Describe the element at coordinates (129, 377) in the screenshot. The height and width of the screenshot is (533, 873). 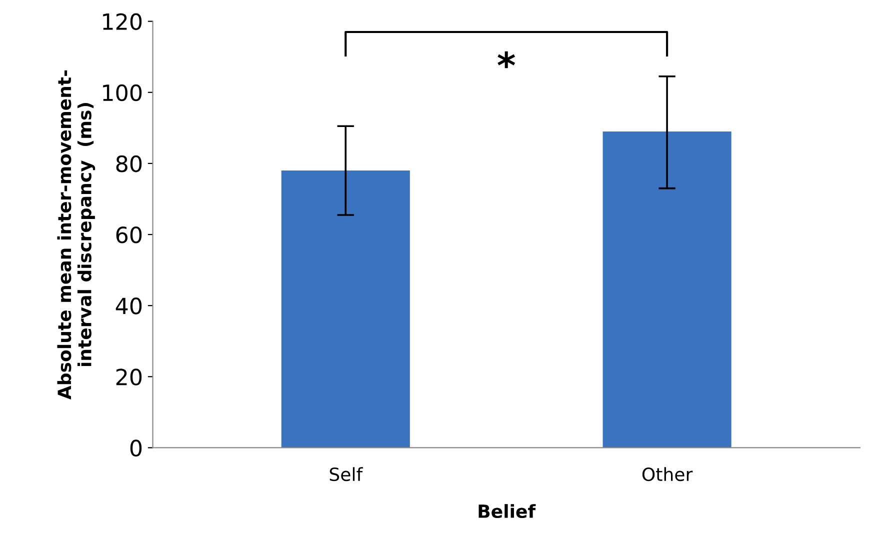
I see `y-tick-label: 20` at that location.